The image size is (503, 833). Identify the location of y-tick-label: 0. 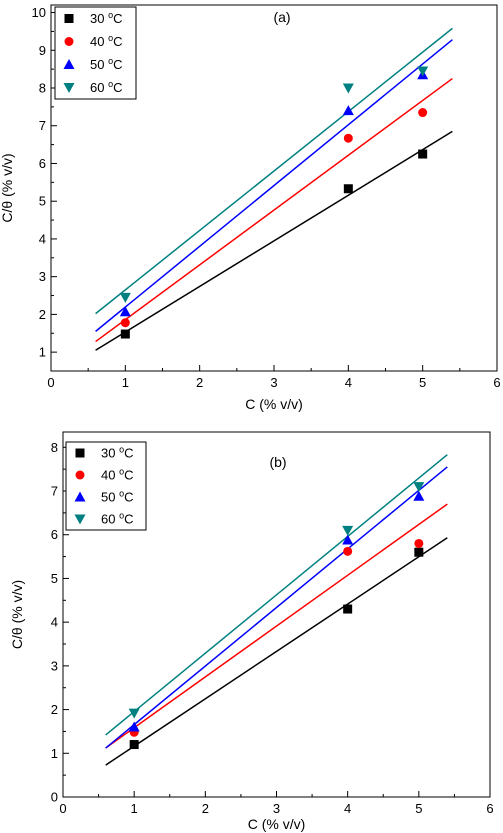
(54, 797).